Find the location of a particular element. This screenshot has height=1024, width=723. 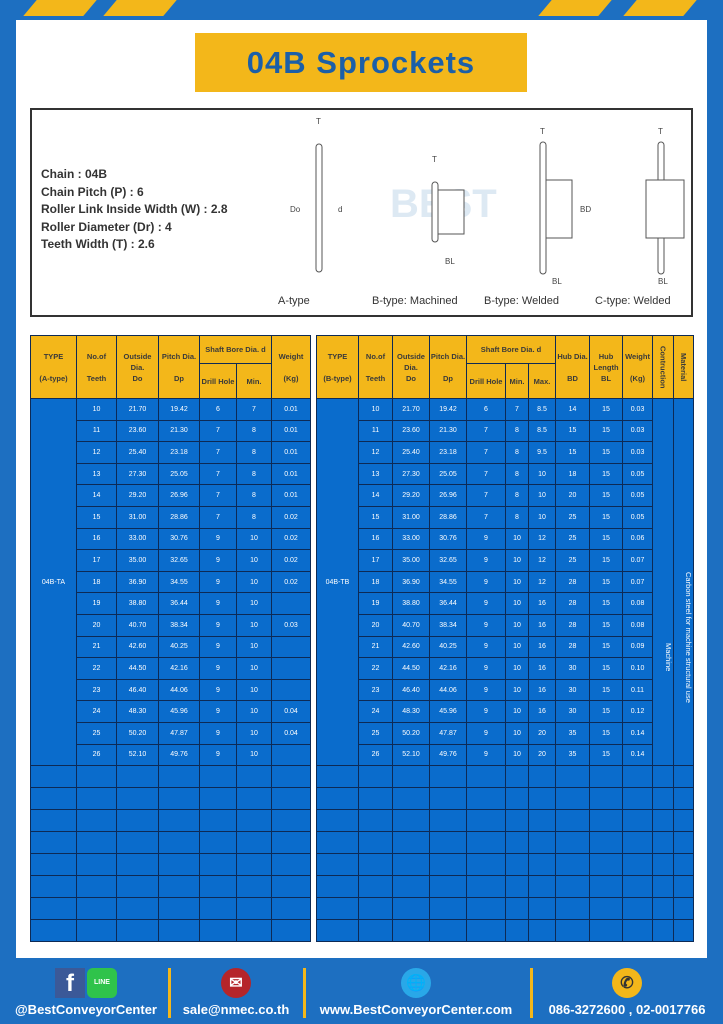

social-handle: @BestConveyorCenter is located at coordinates (86, 1009).